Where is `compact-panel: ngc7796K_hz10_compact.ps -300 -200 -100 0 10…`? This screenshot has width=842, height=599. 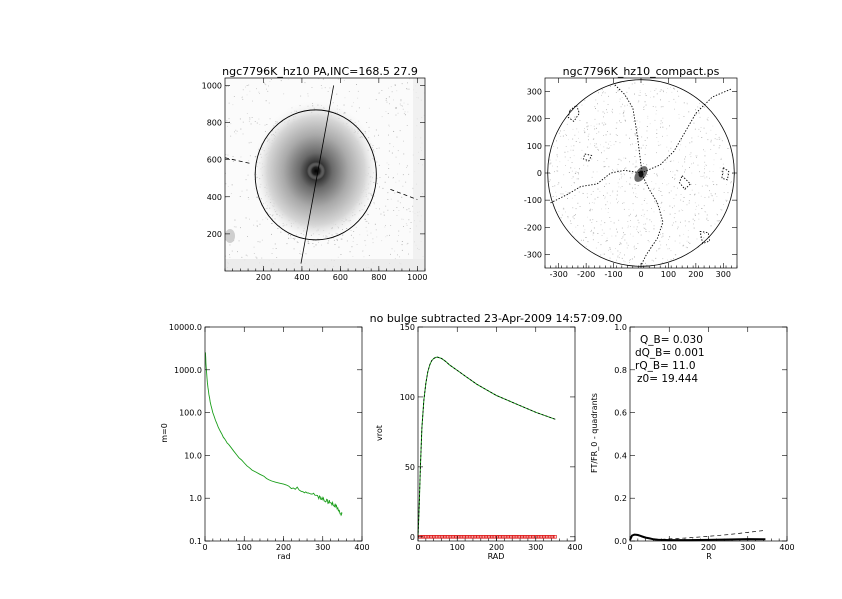
compact-panel: ngc7796K_hz10_compact.ps -300 -200 -100 0 10… is located at coordinates (631, 172).